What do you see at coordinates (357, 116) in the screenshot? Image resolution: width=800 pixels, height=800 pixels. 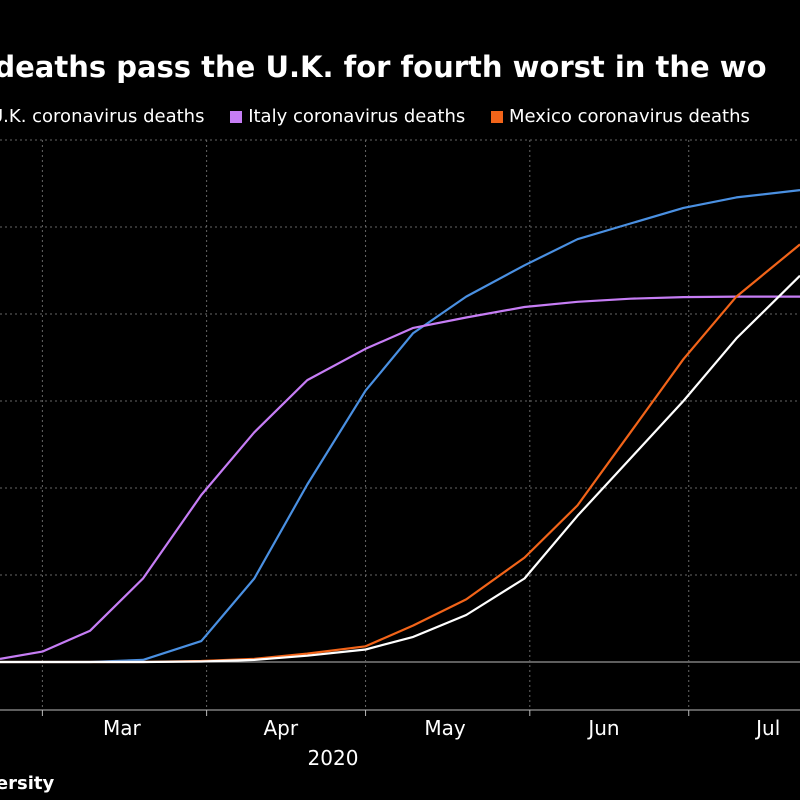 I see `legend-label-italy: Italy coronavirus deaths` at bounding box center [357, 116].